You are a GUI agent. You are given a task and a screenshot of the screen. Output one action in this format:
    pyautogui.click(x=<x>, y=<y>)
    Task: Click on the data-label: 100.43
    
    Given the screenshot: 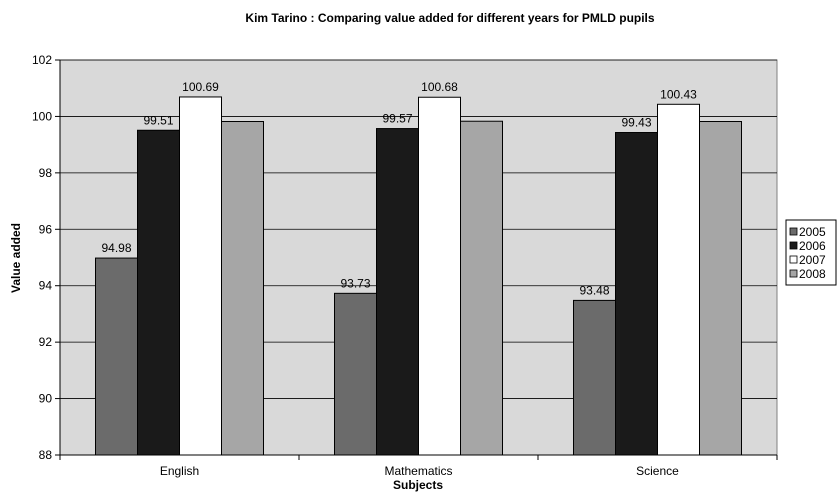 What is the action you would take?
    pyautogui.click(x=678, y=94)
    